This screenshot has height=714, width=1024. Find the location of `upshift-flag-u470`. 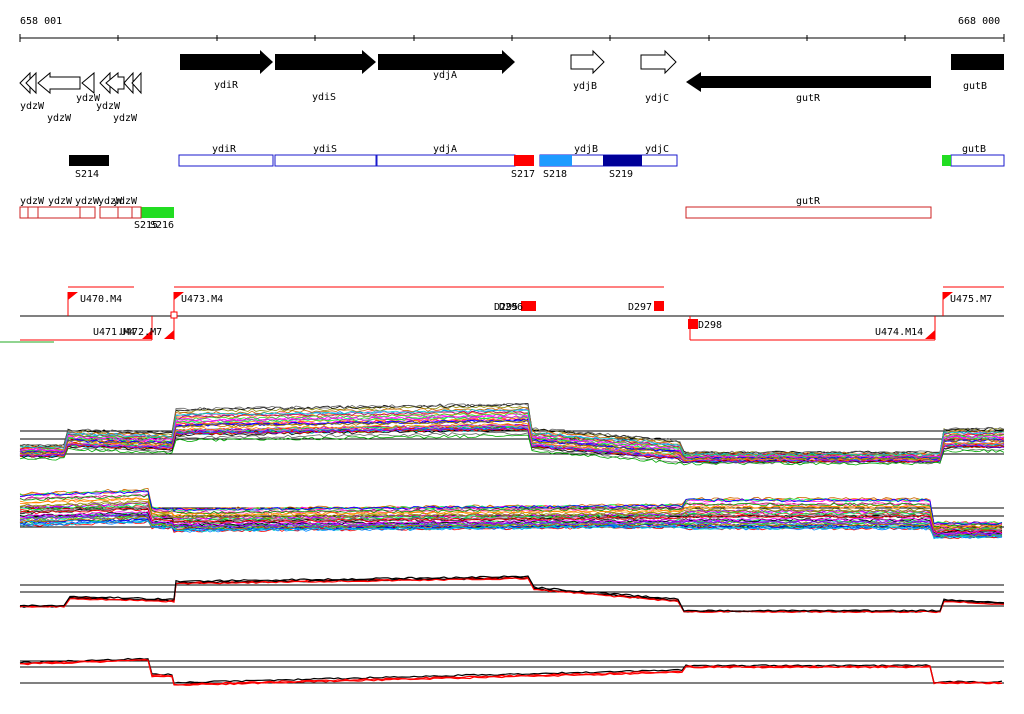

upshift-flag-u470 is located at coordinates (73, 296).